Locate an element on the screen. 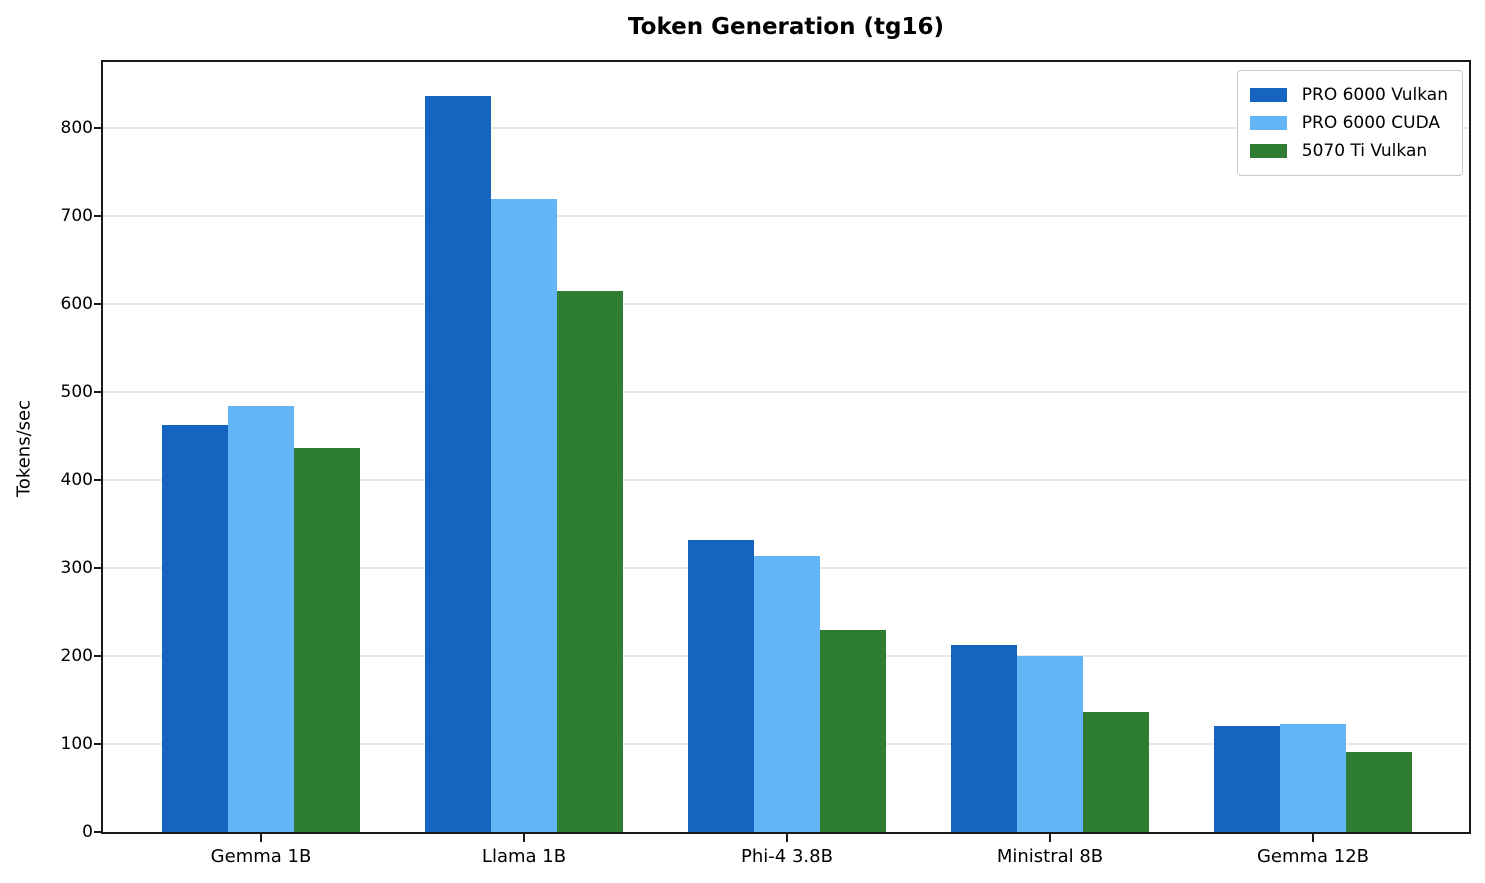  bar-pro-6000-cuda-gemma-12b is located at coordinates (1313, 777).